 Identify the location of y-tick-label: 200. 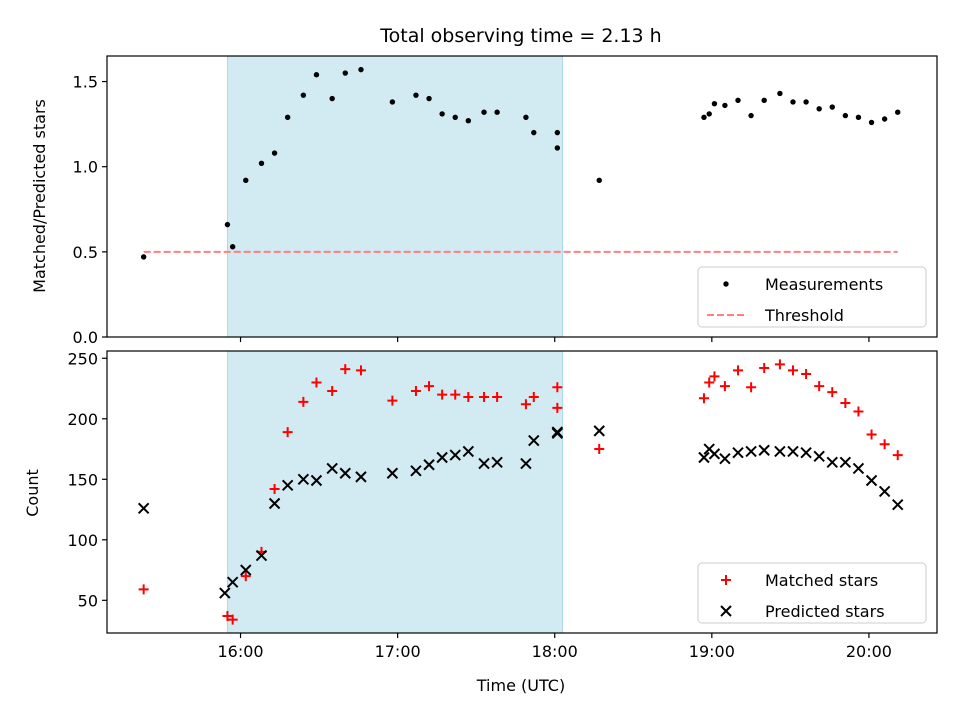
(82, 419).